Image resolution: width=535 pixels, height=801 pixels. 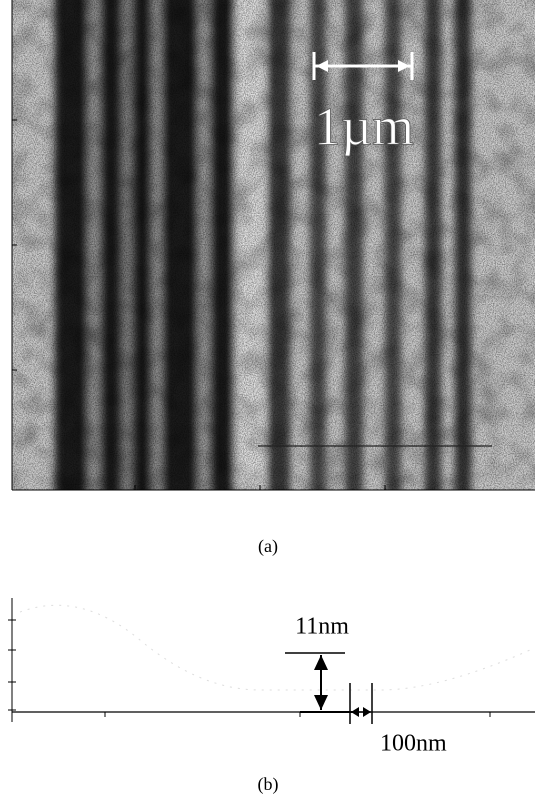 What do you see at coordinates (268, 784) in the screenshot?
I see `caption: (b)` at bounding box center [268, 784].